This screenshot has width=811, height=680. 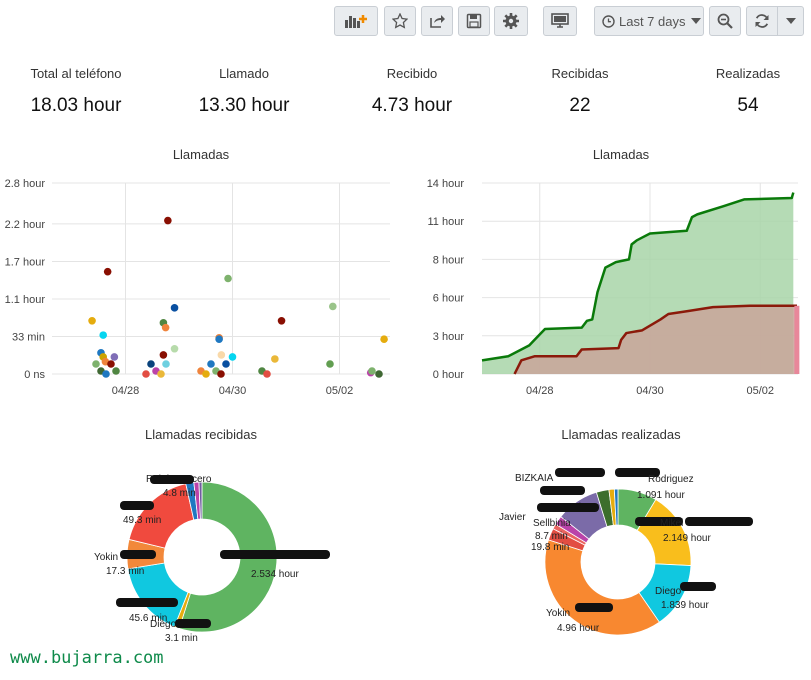 I want to click on pie-label: BIZKAIA, so click(x=534, y=478).